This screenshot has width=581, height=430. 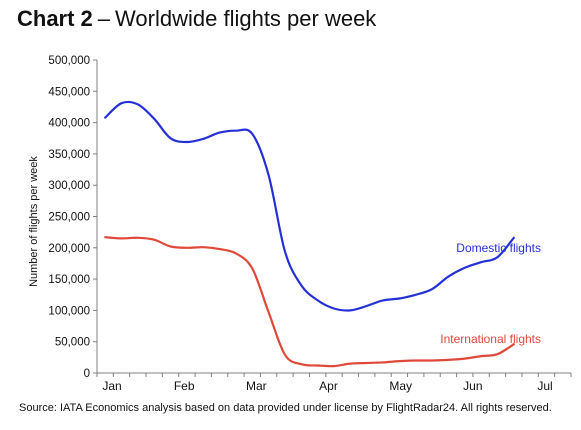 What do you see at coordinates (69, 124) in the screenshot?
I see `y-tick-label: 400,000` at bounding box center [69, 124].